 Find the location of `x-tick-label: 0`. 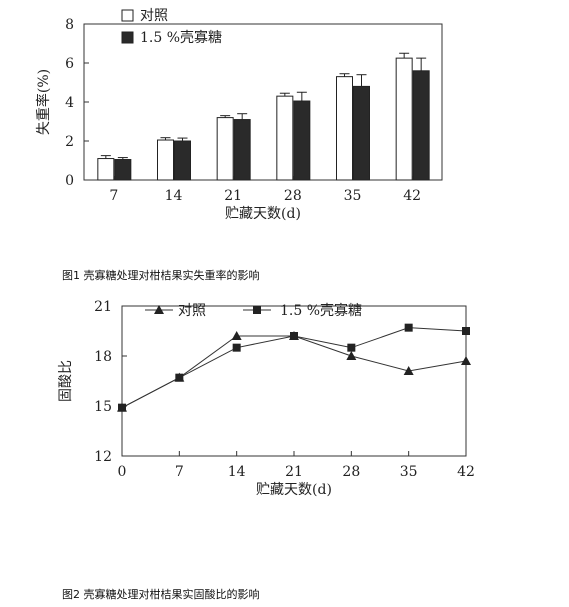

x-tick-label: 0 is located at coordinates (122, 472).